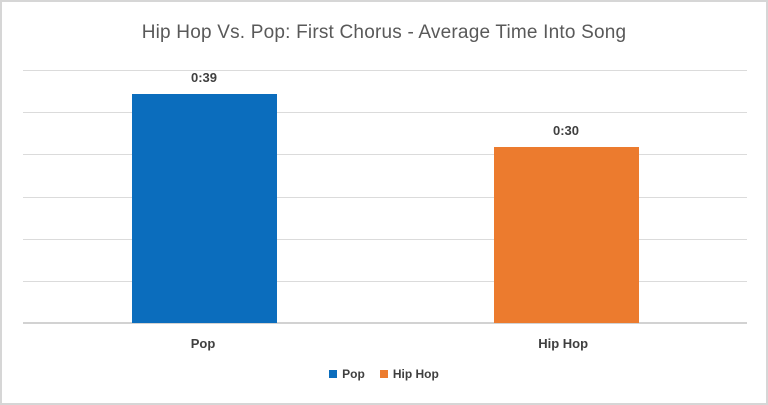  I want to click on bar-slot-hiphop: 0:30, so click(566, 196).